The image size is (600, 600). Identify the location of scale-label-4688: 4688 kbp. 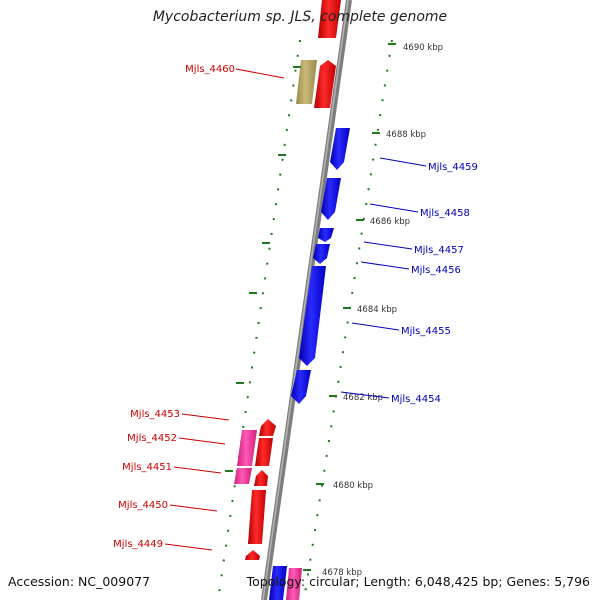
(406, 135).